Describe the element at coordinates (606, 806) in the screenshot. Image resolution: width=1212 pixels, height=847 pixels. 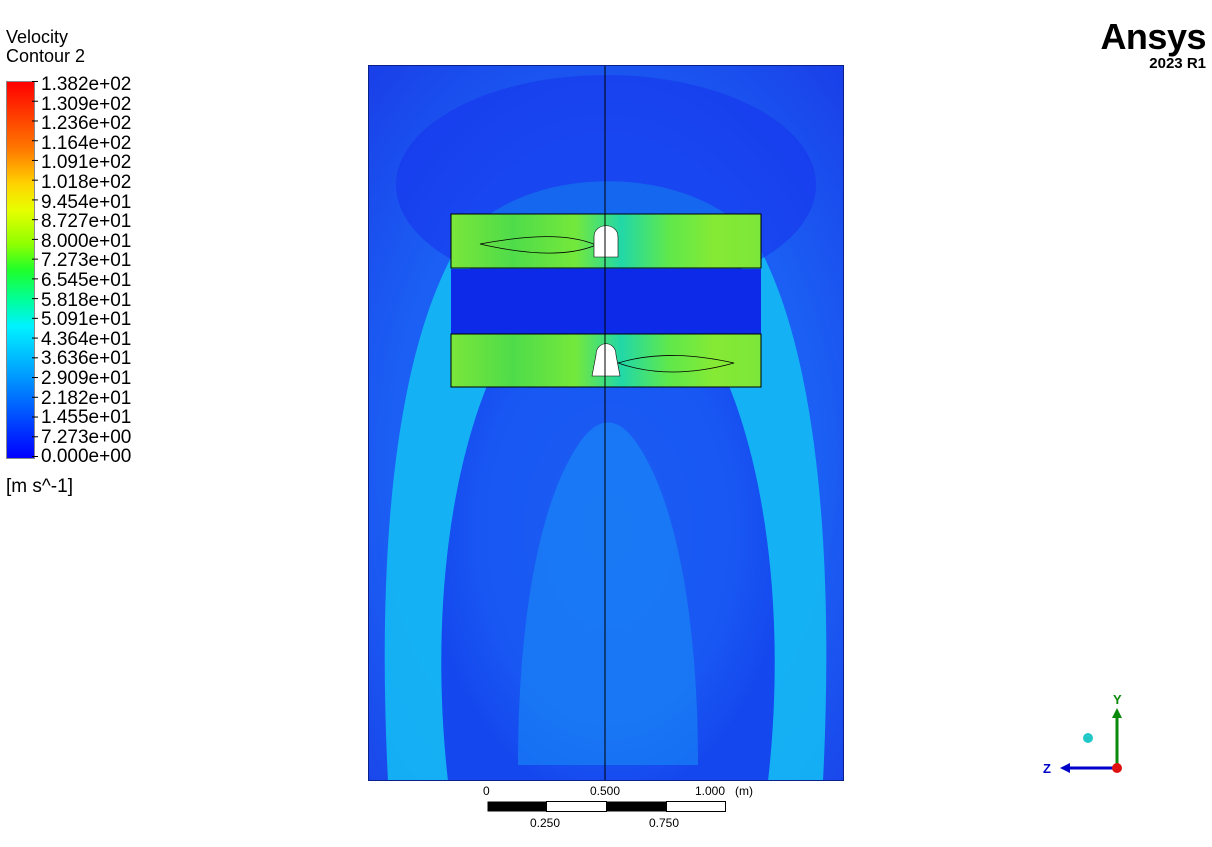
I see `scale-bar-graphic` at that location.